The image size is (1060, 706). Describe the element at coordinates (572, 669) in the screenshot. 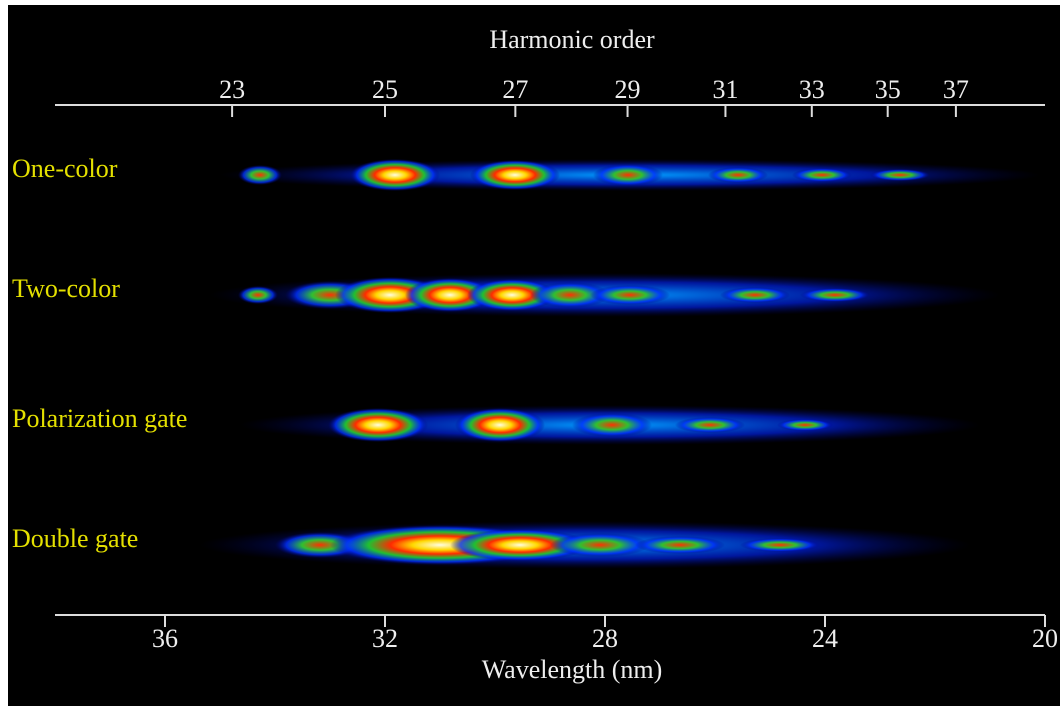

I see `x-axis-title: Wavelength (nm)` at that location.